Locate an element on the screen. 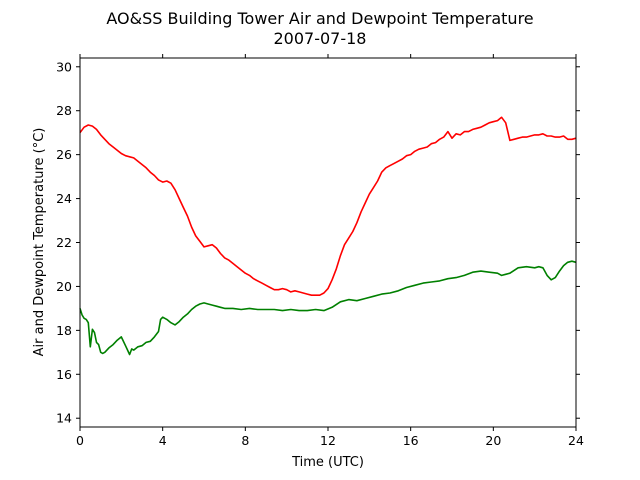 The height and width of the screenshot is (480, 640). x-tick-label: 24 is located at coordinates (576, 440).